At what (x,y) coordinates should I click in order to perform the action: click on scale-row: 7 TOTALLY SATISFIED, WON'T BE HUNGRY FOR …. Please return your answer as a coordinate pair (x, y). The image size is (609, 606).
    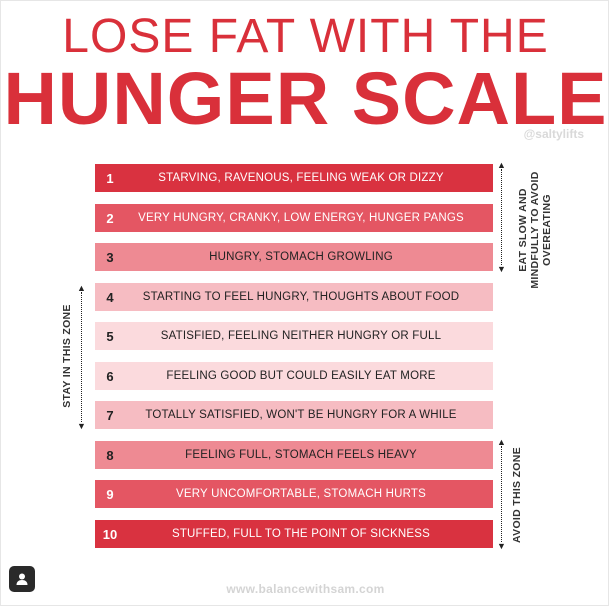
    Looking at the image, I should click on (294, 415).